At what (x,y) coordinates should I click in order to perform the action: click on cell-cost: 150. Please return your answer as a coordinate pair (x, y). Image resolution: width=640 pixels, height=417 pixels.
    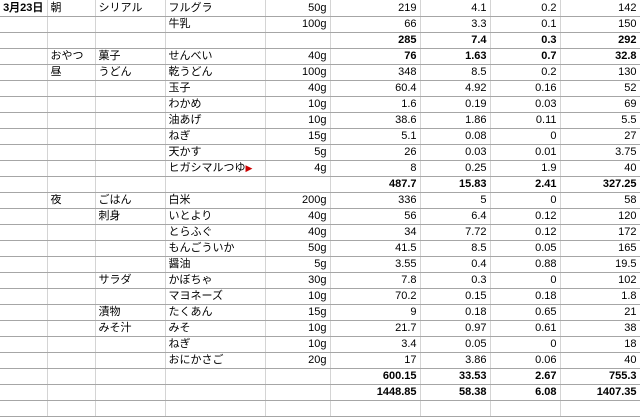
    Looking at the image, I should click on (600, 24).